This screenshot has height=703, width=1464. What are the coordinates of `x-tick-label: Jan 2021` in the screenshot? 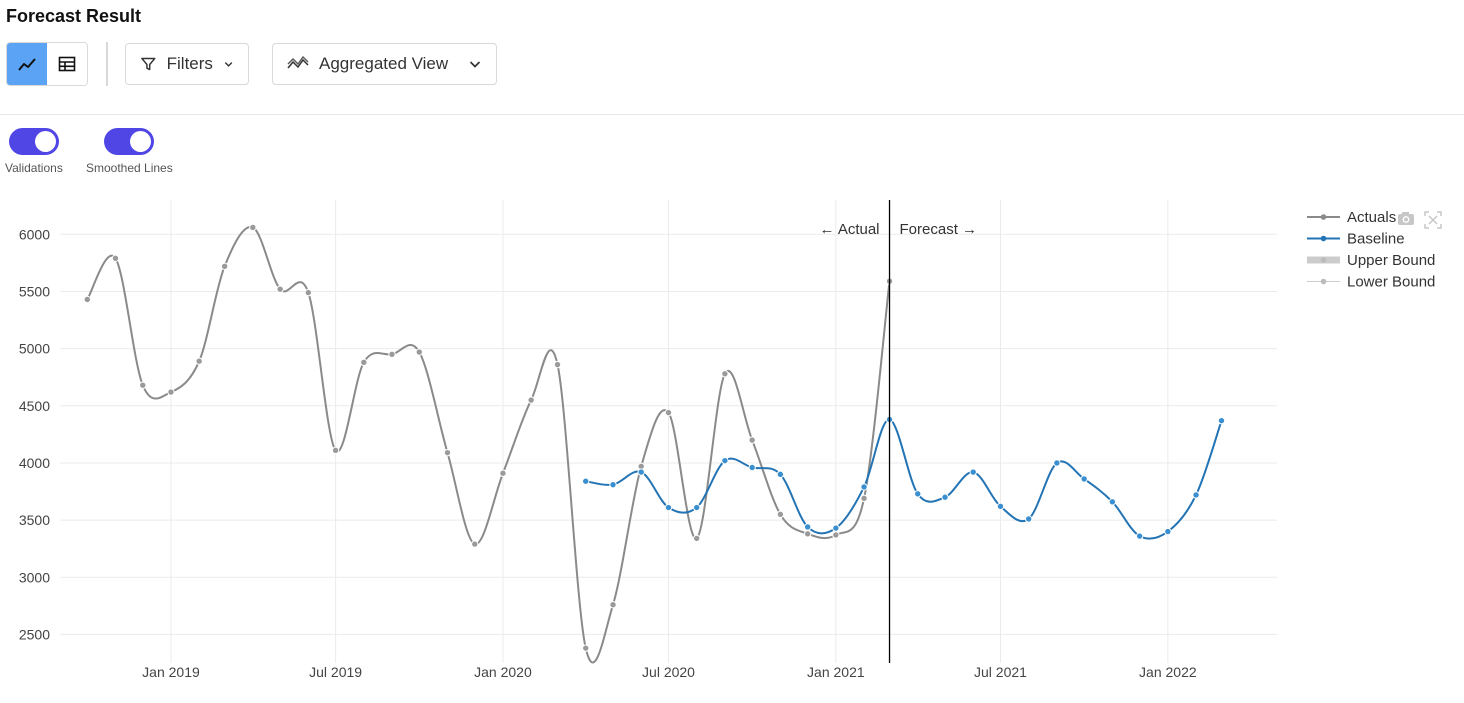 It's located at (836, 672).